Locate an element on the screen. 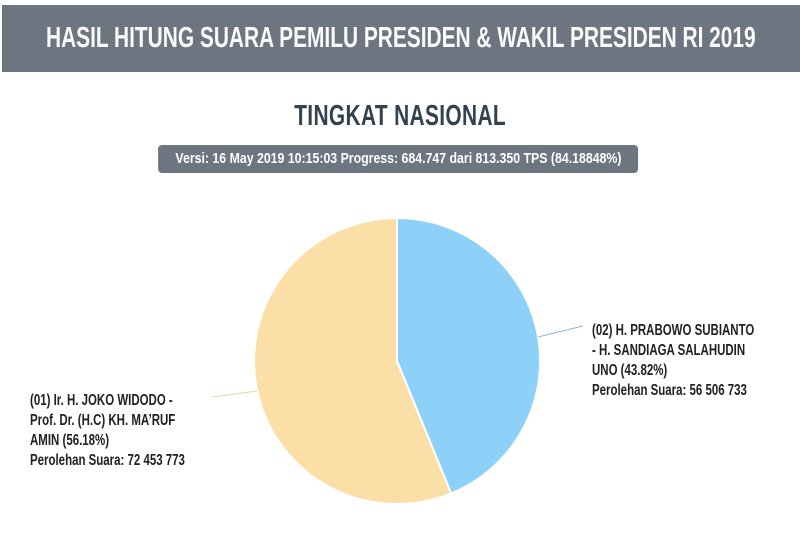 The height and width of the screenshot is (533, 800). candidate-02-label-line1: (02) H. PRABOWO SUBIANTO is located at coordinates (673, 330).